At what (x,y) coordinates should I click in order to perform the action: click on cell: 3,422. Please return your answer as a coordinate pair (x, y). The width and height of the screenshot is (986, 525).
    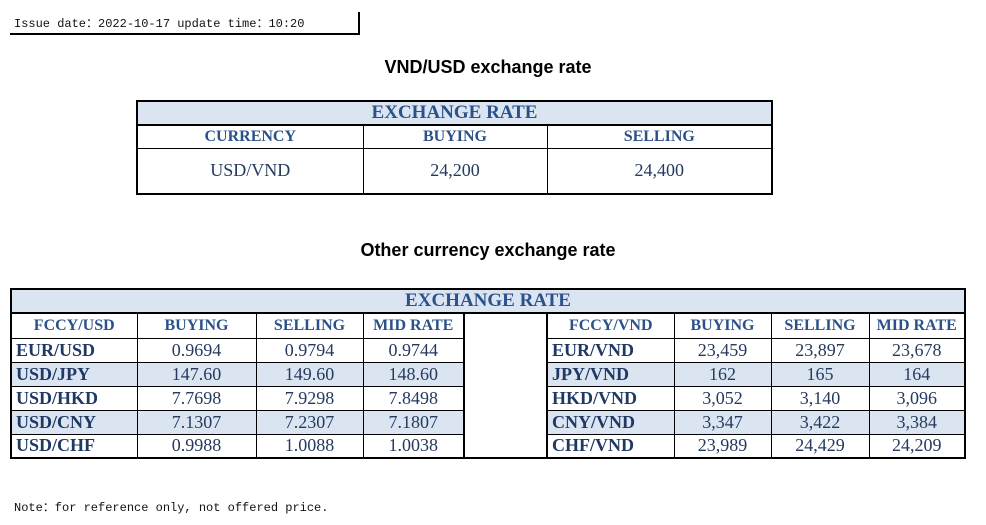
    Looking at the image, I should click on (820, 422).